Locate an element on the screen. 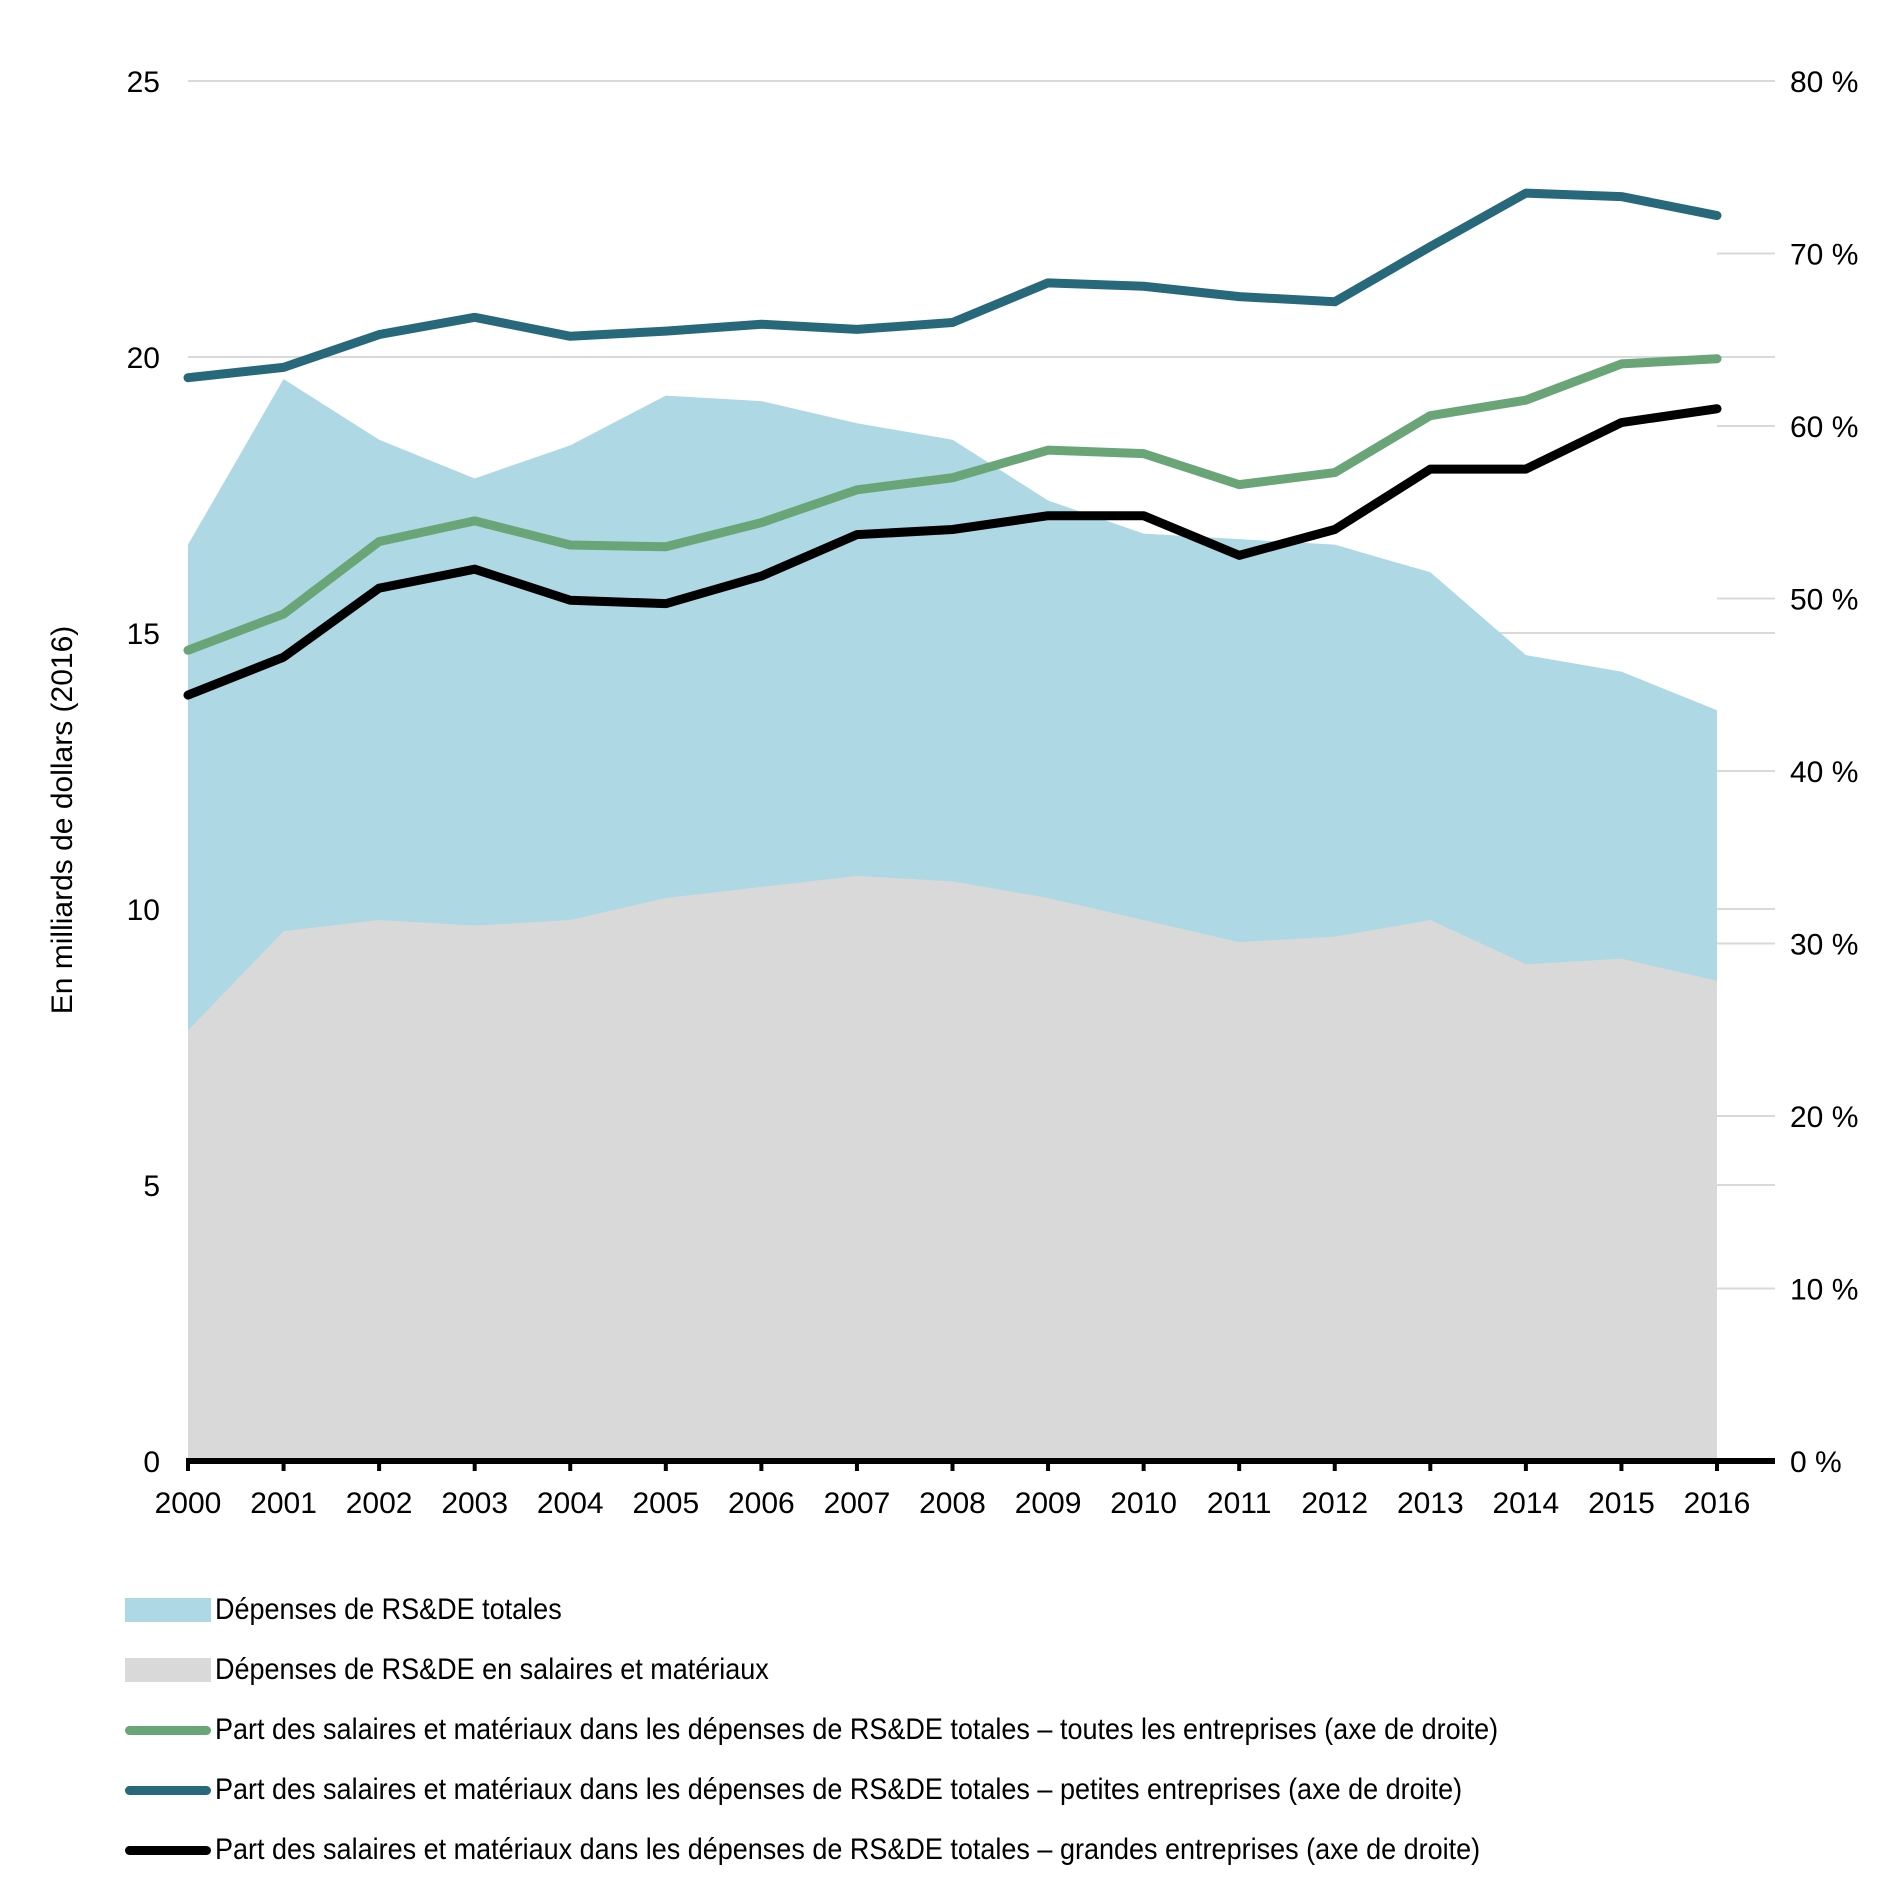  y-tick-label: 5 is located at coordinates (151, 1186).